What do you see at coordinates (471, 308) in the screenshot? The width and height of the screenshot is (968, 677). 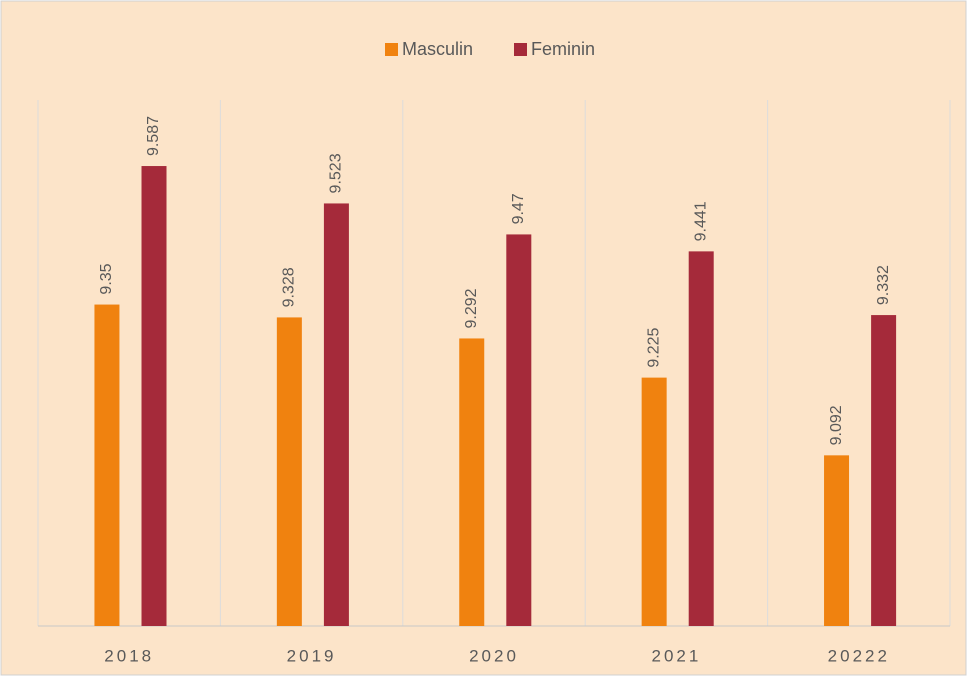 I see `data-label: 9.292` at bounding box center [471, 308].